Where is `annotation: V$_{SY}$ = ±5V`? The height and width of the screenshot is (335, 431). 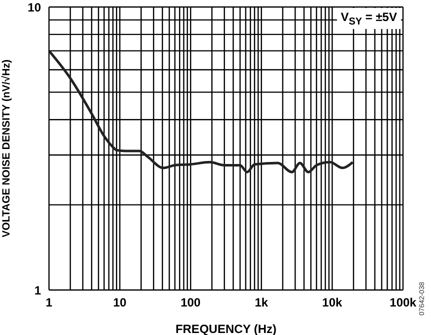 annotation: V$_{SY}$ = ±5V is located at coordinates (368, 19).